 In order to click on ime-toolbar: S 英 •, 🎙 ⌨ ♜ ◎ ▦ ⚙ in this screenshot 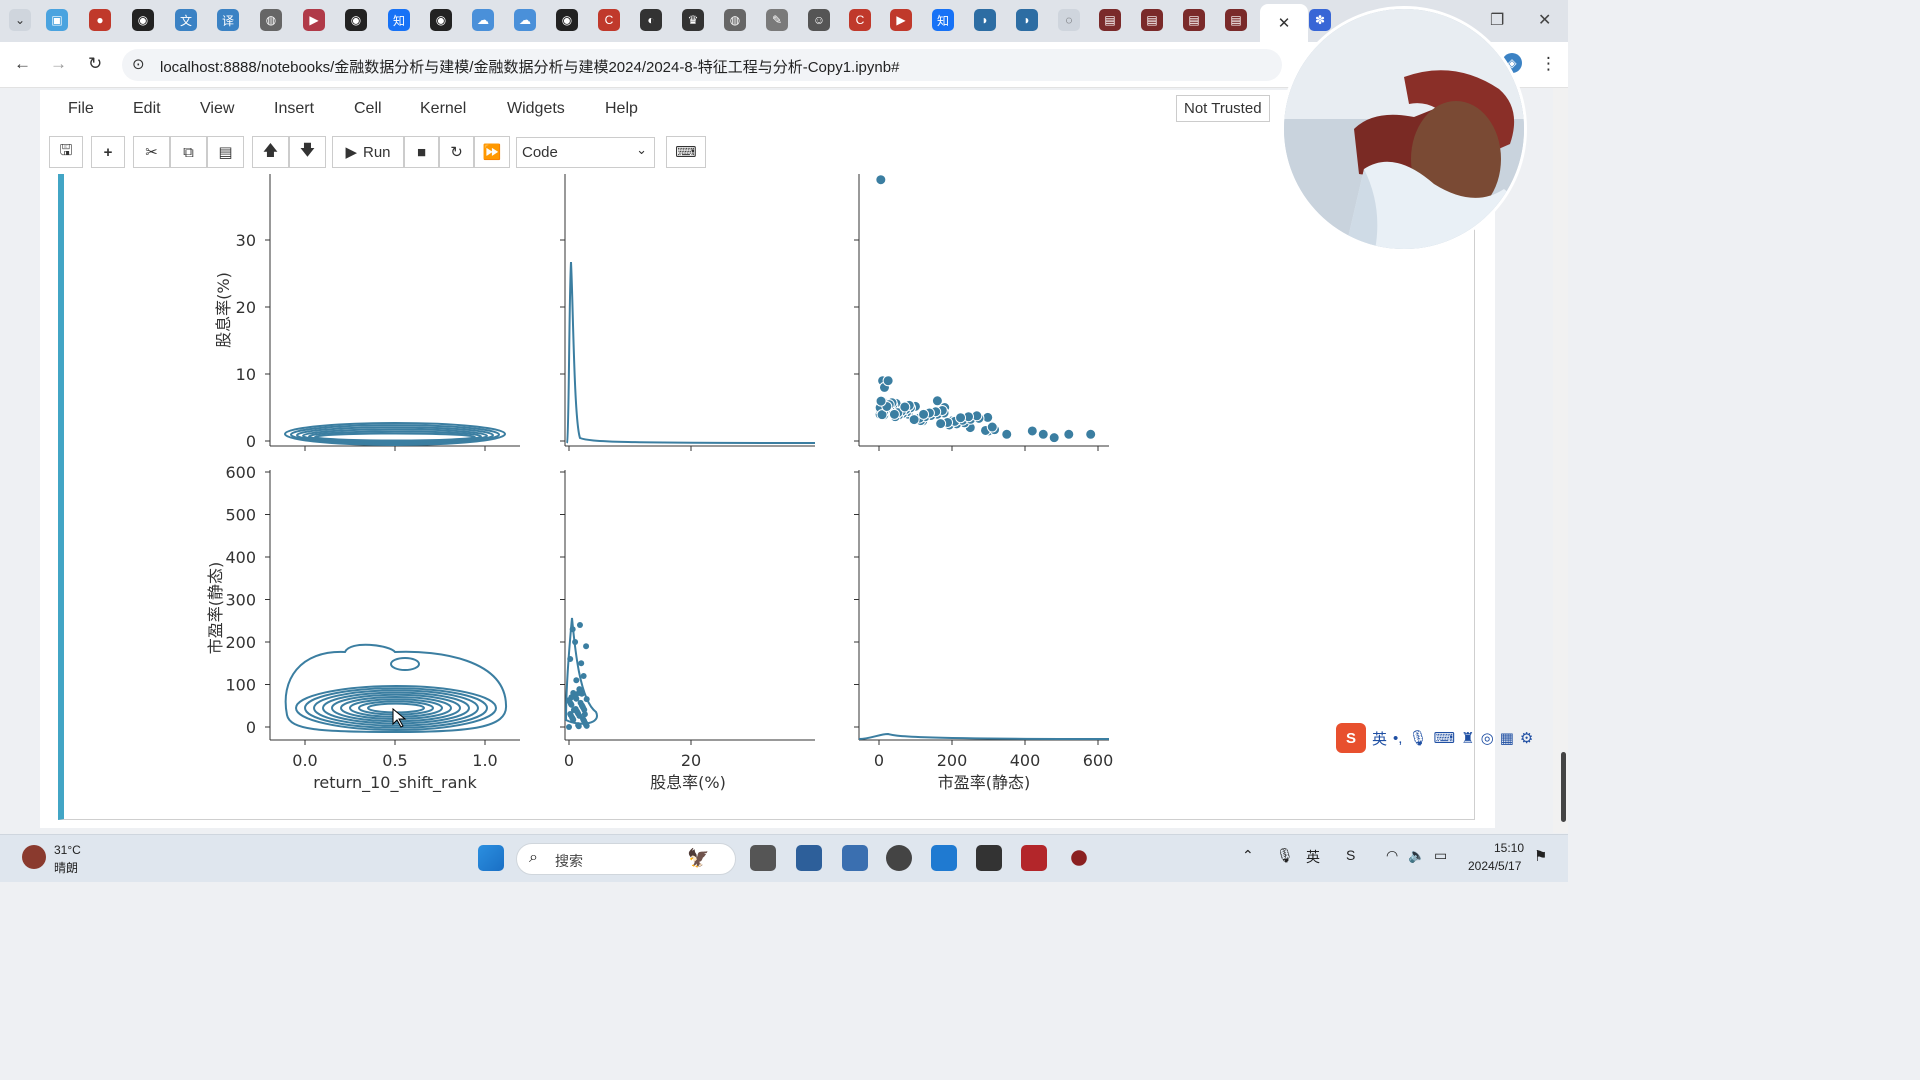, I will do `click(1452, 738)`.